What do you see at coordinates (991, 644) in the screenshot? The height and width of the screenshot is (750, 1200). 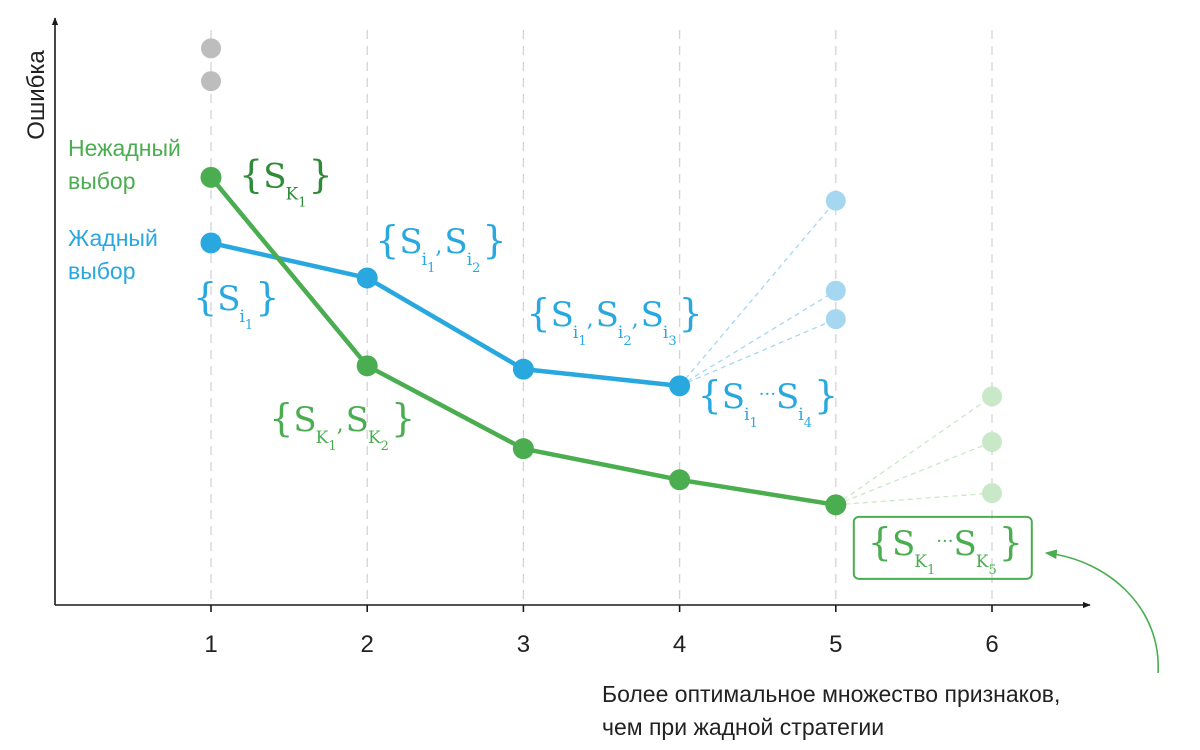 I see `x-tick-label: 6` at bounding box center [991, 644].